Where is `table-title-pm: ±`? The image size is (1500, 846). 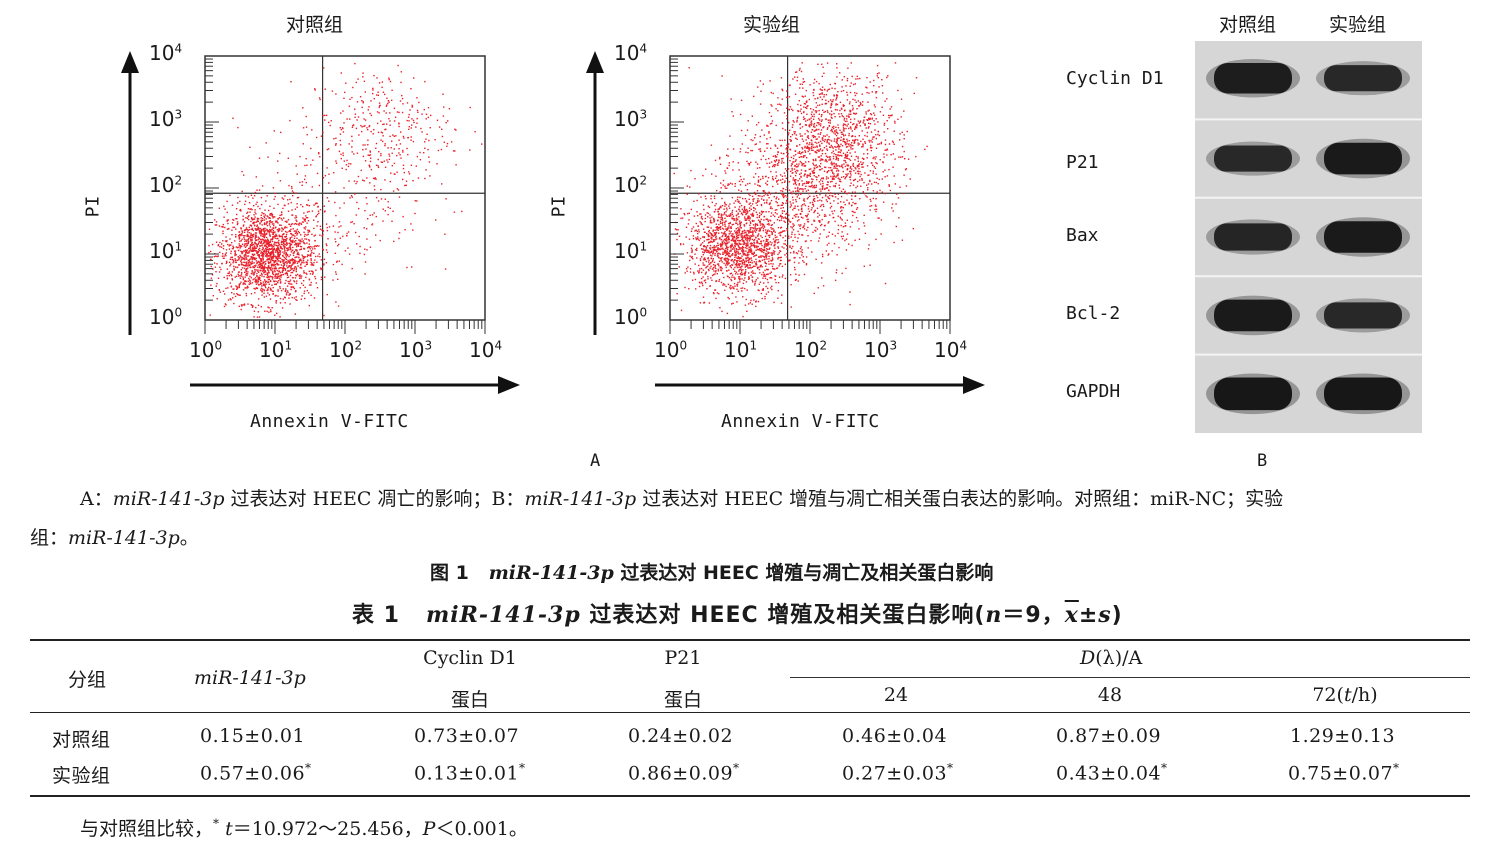 table-title-pm: ± is located at coordinates (1088, 615).